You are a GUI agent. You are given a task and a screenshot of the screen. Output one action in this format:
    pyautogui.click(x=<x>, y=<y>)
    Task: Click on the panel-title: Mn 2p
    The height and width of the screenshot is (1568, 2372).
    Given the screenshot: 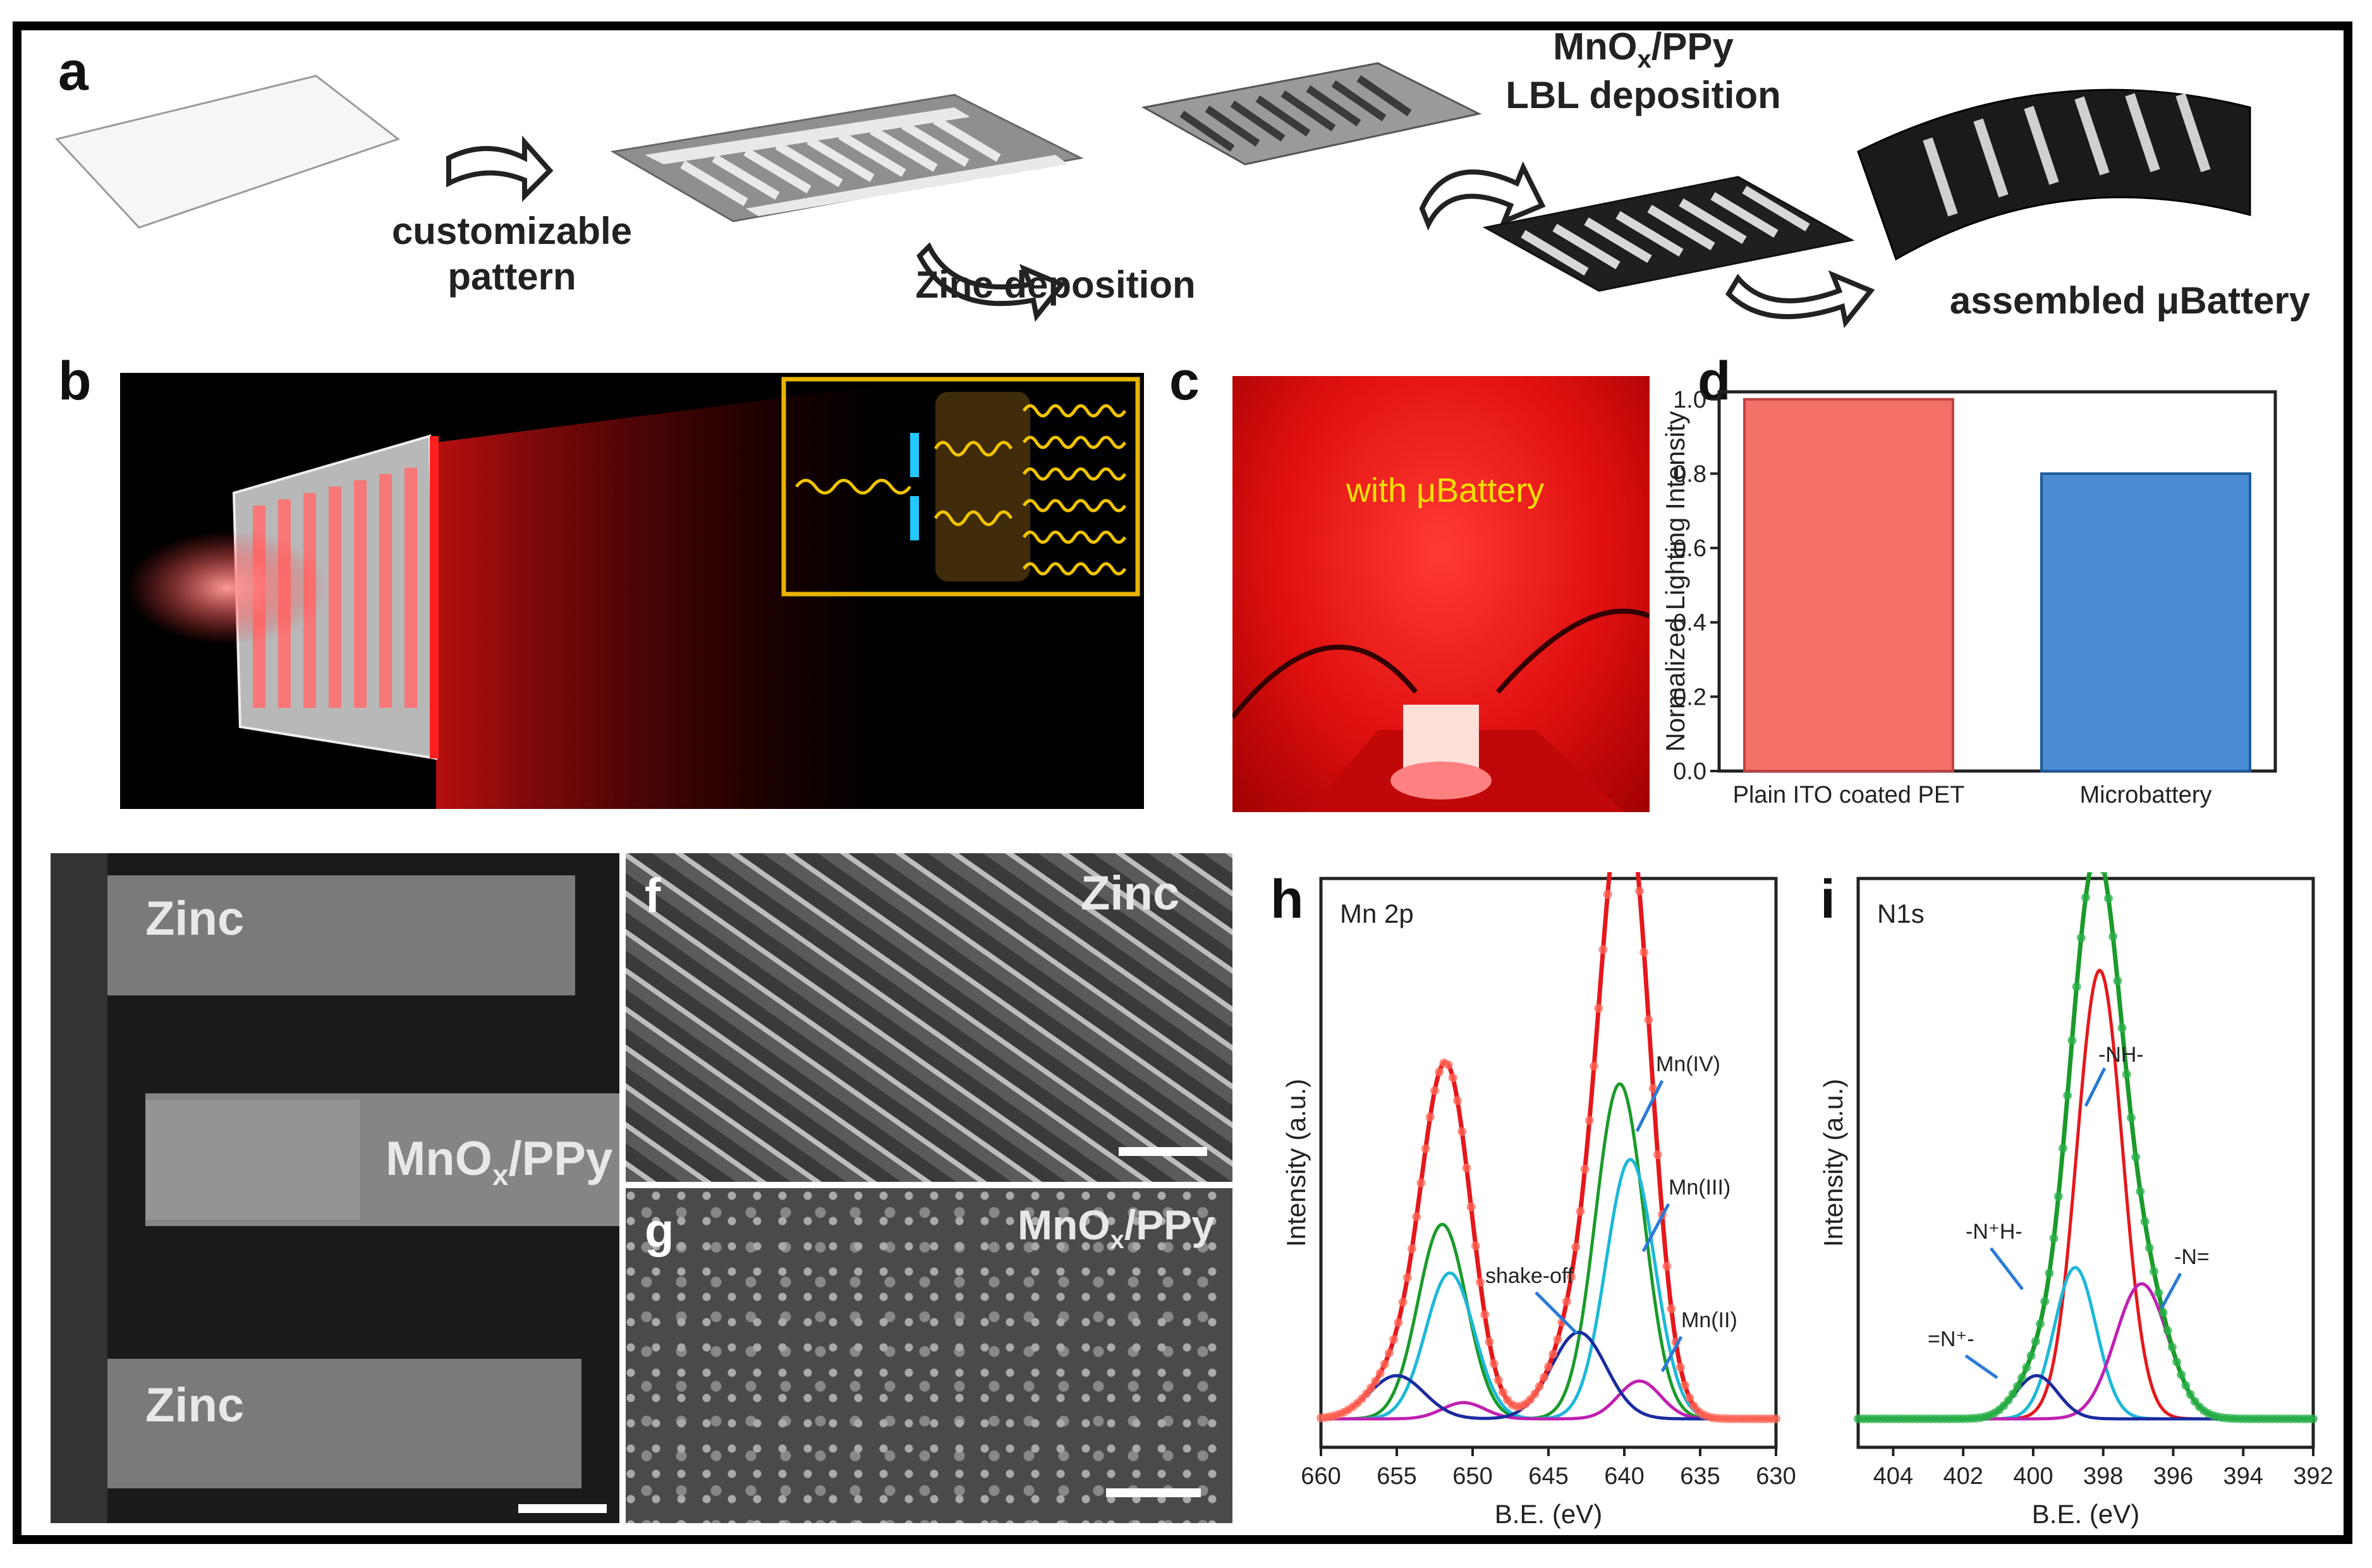 What is the action you would take?
    pyautogui.click(x=1377, y=913)
    